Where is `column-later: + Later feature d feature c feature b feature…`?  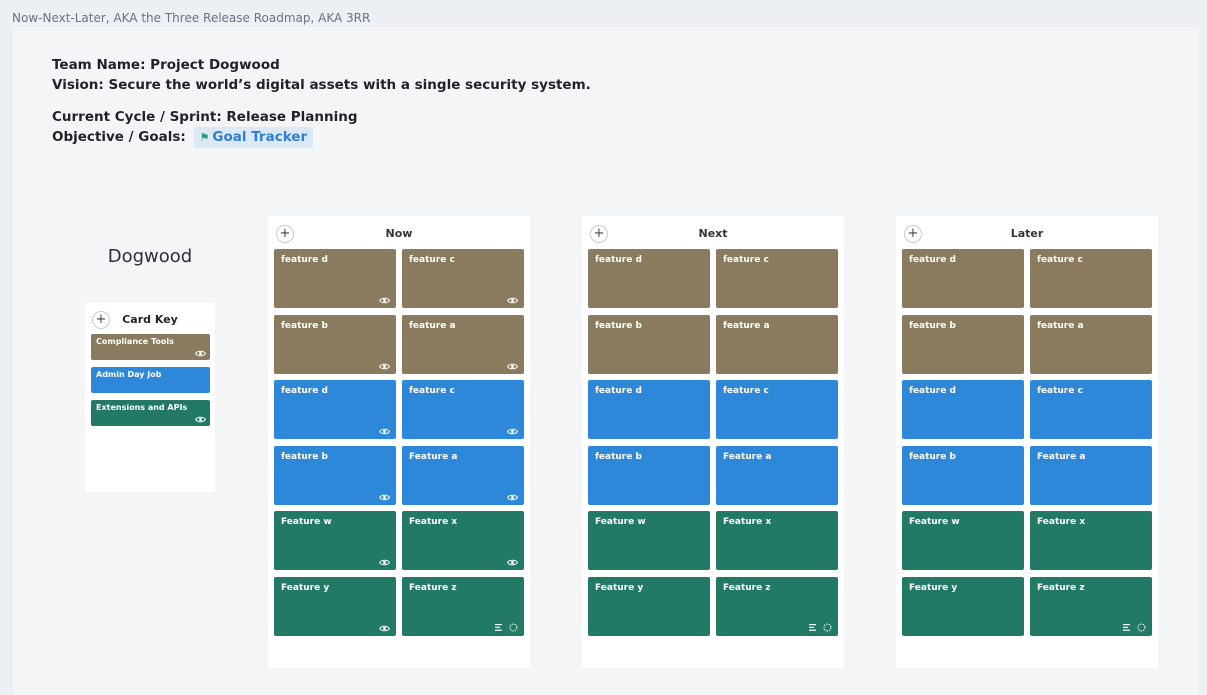
column-later: + Later feature d feature c feature b feature… is located at coordinates (1027, 442).